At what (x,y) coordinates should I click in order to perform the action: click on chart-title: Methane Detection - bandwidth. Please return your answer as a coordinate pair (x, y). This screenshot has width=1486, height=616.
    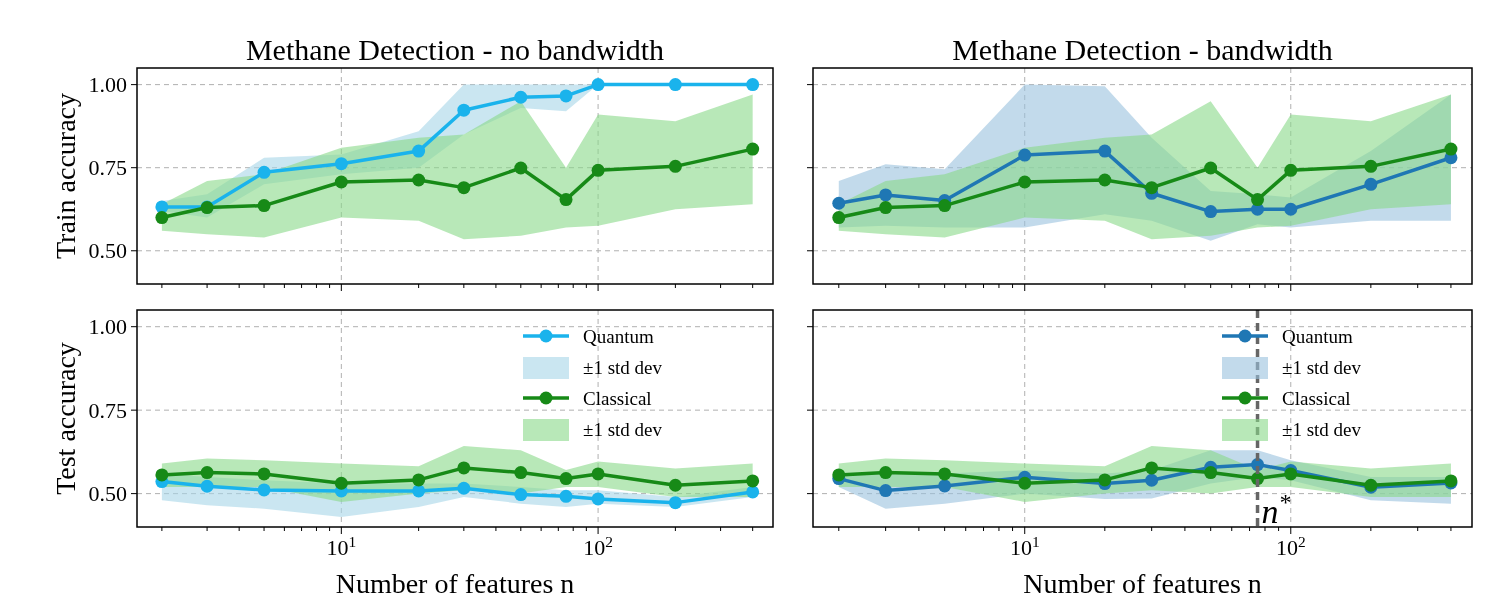
    Looking at the image, I should click on (1142, 49).